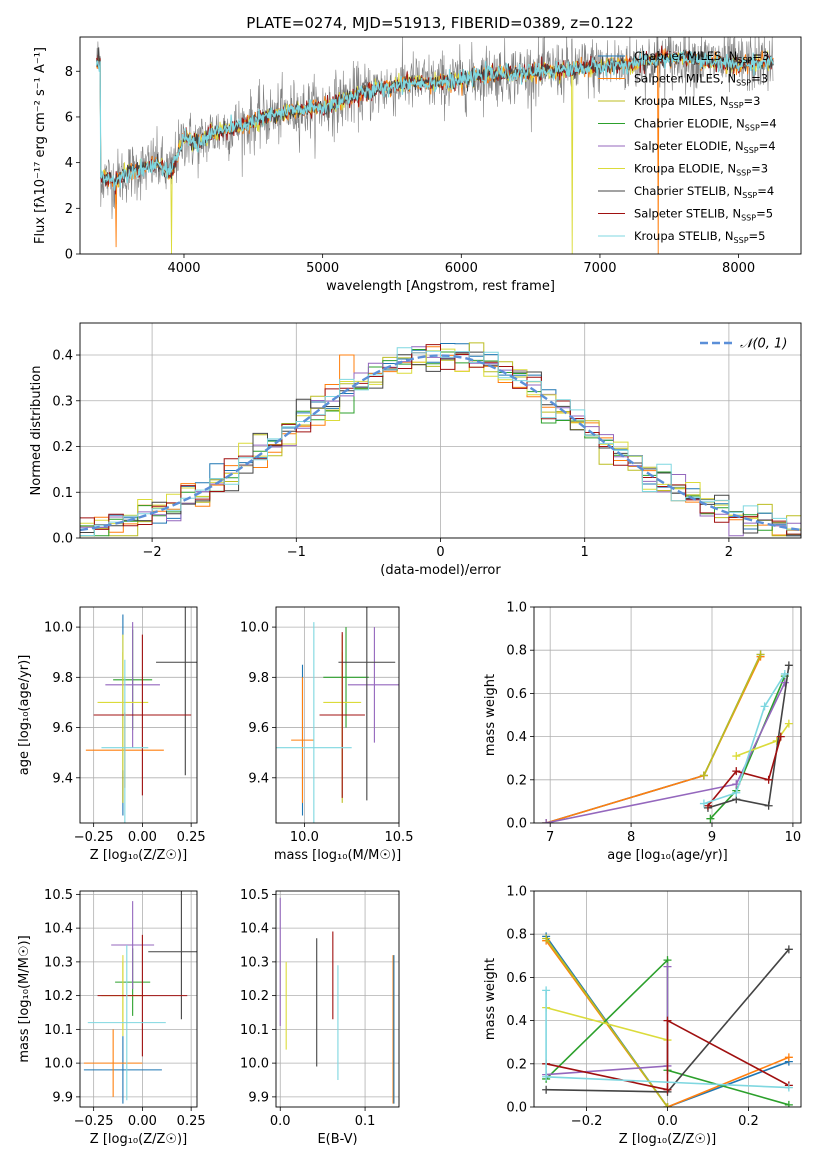 This screenshot has width=819, height=1170. What do you see at coordinates (69, 209) in the screenshot?
I see `y-tick-label: 2` at bounding box center [69, 209].